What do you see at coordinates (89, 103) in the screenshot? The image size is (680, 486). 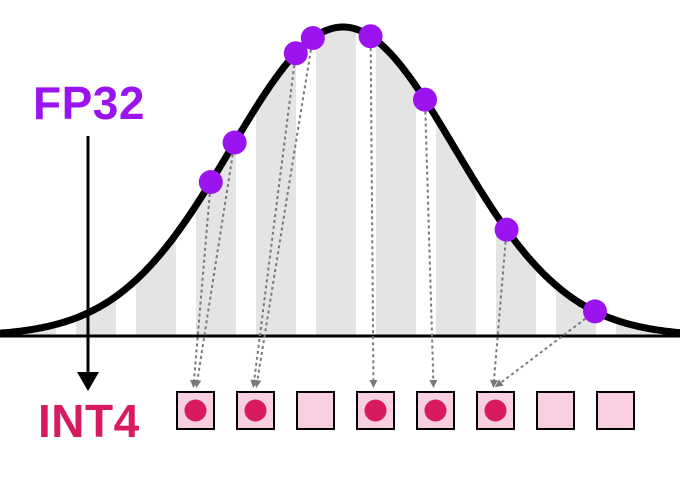 I see `fp32-label: FP32` at bounding box center [89, 103].